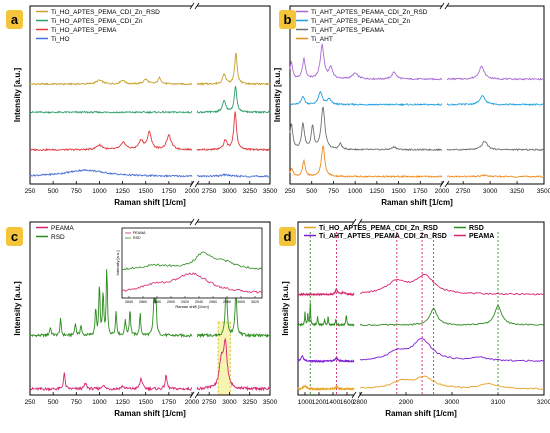 This screenshot has width=550, height=433. What do you see at coordinates (192, 402) in the screenshot?
I see `x-tick-label: 2000` at bounding box center [192, 402].